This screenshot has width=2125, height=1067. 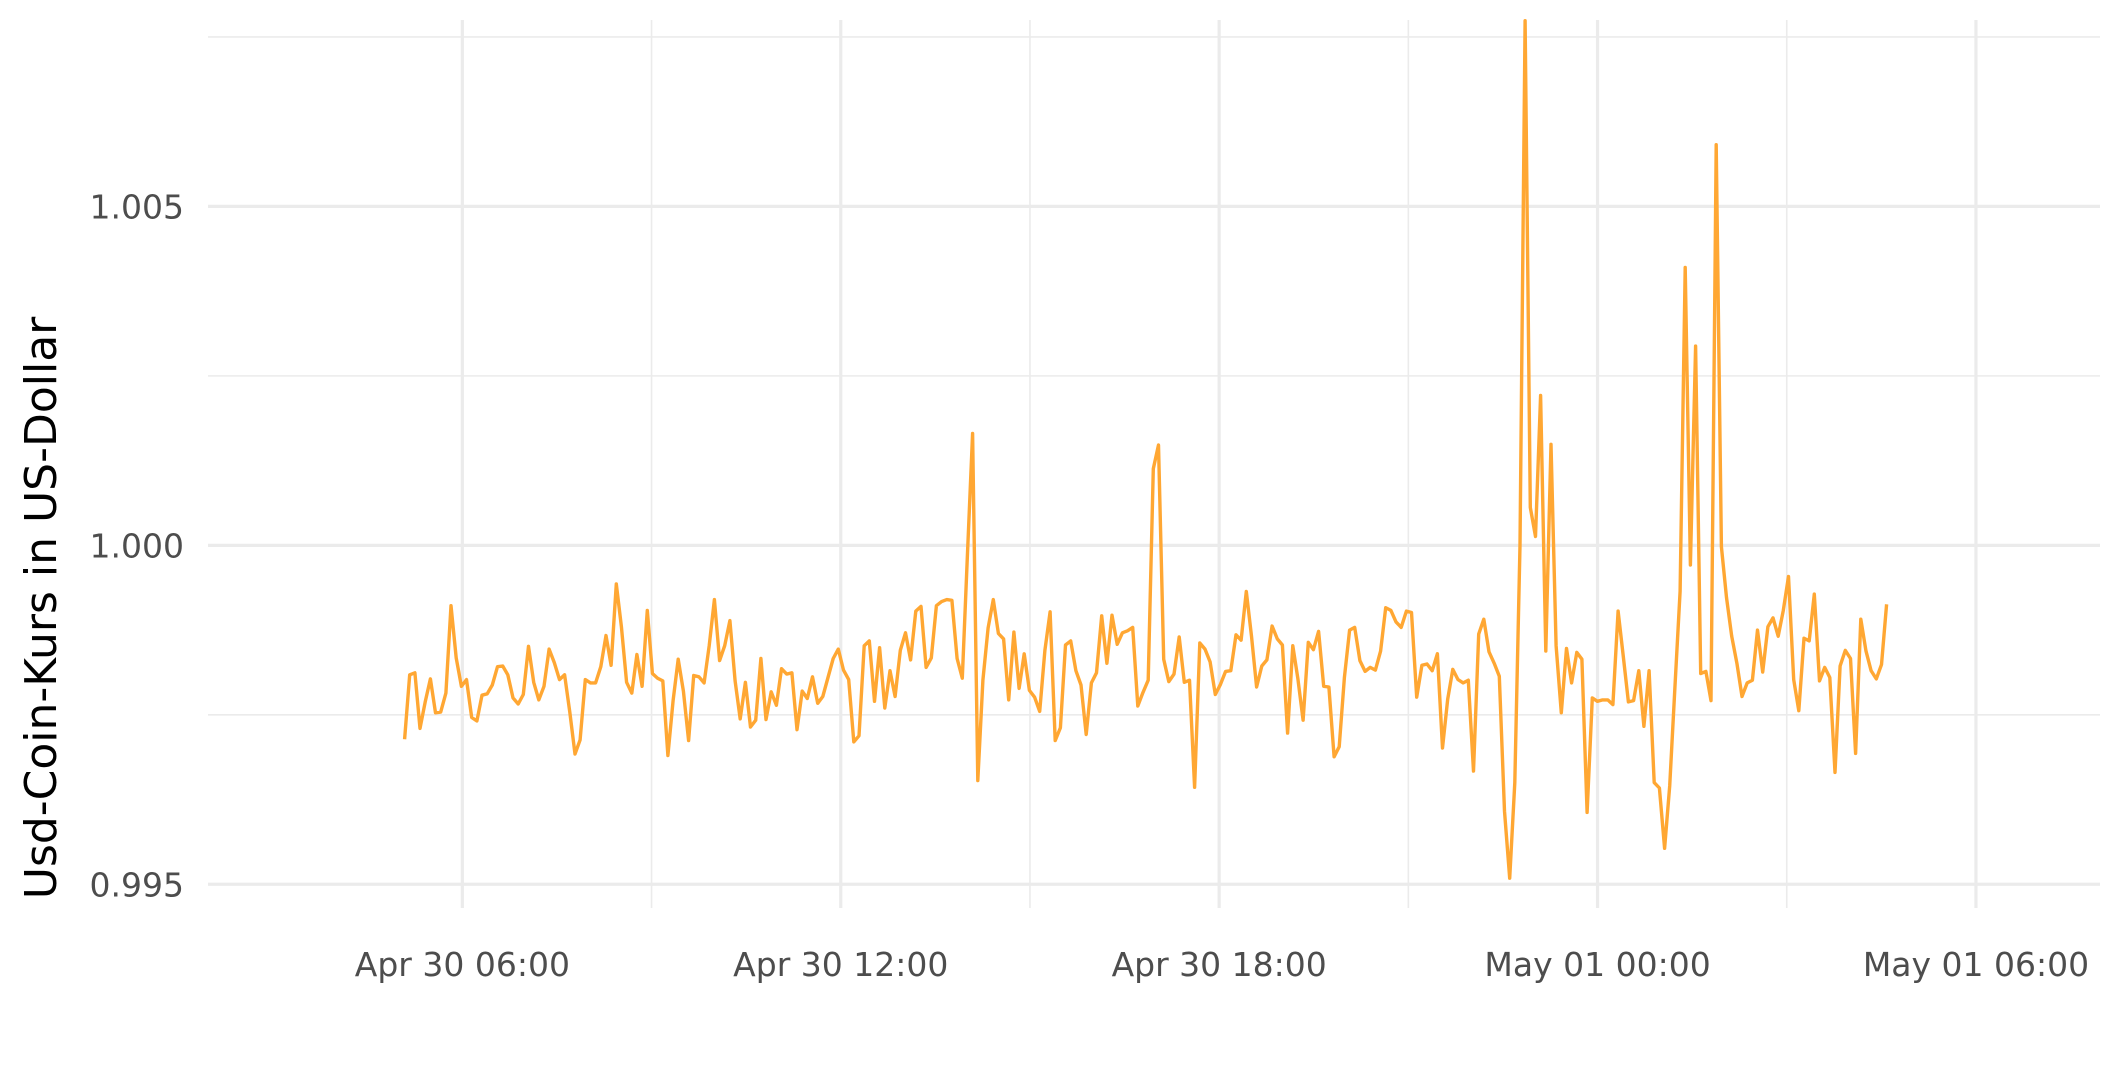 I want to click on x-tick-label: Apr 30 06:00, so click(x=462, y=964).